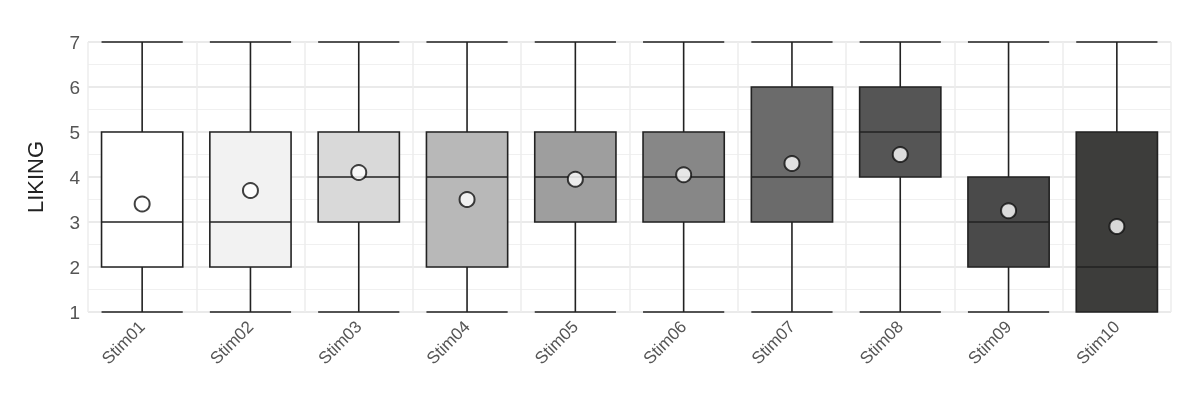  I want to click on y-tick-label: 3, so click(74, 222).